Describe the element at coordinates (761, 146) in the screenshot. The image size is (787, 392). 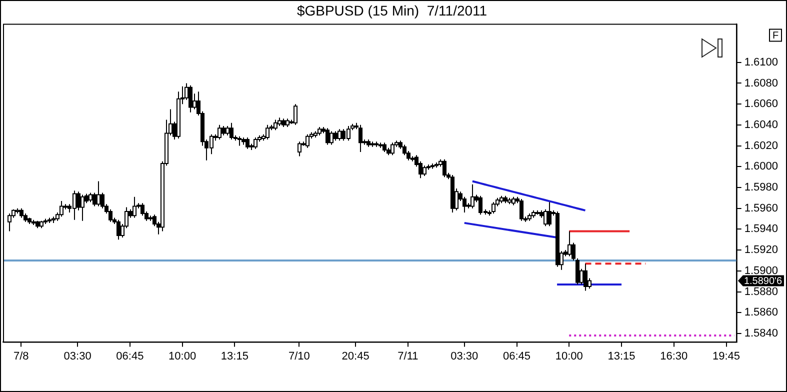
I see `y-tick-label: 1.6020` at that location.